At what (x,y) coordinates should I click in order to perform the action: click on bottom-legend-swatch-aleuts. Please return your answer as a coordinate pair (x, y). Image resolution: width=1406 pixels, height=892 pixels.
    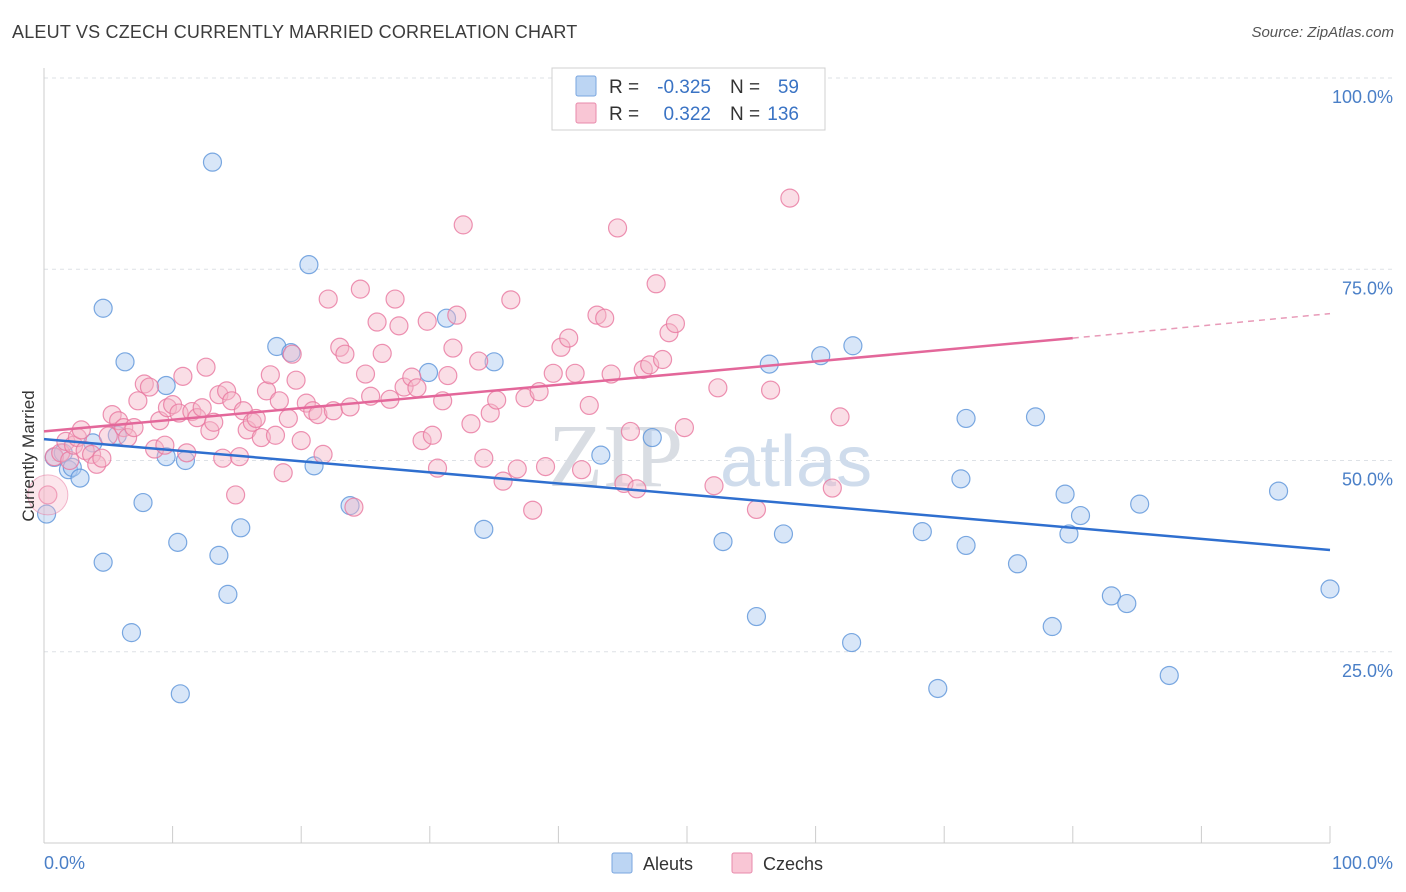
    Looking at the image, I should click on (622, 863).